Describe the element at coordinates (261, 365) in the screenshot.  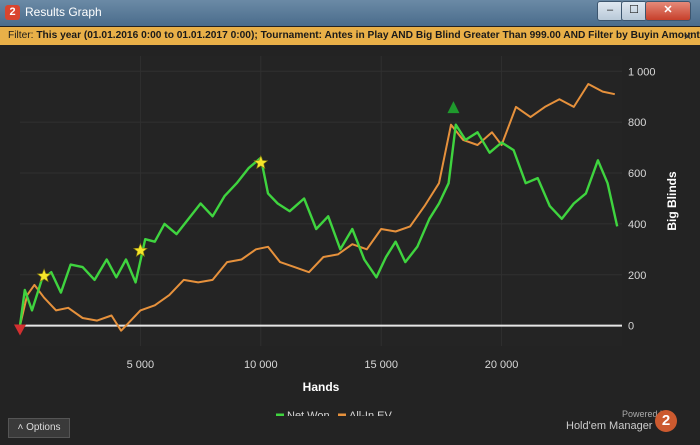
I see `x-tick-label: 10 000` at that location.